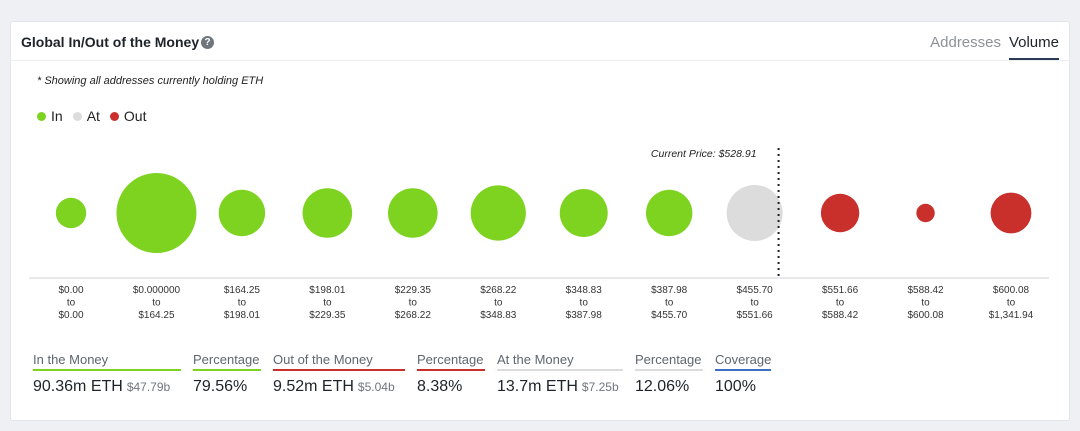 This screenshot has height=431, width=1080. I want to click on stat-value: 12.06%, so click(662, 386).